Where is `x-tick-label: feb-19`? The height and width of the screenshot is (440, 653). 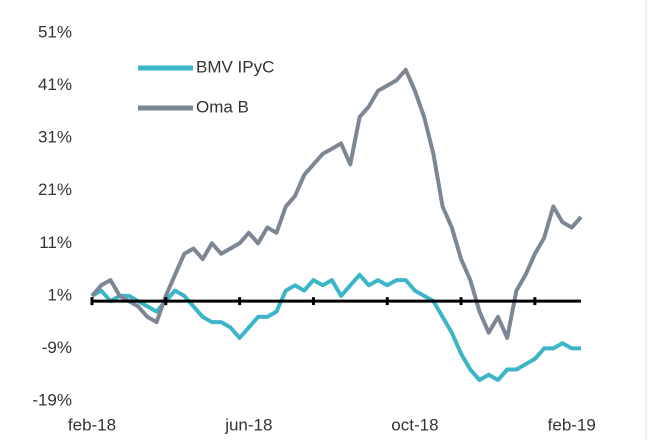 x-tick-label: feb-19 is located at coordinates (572, 424).